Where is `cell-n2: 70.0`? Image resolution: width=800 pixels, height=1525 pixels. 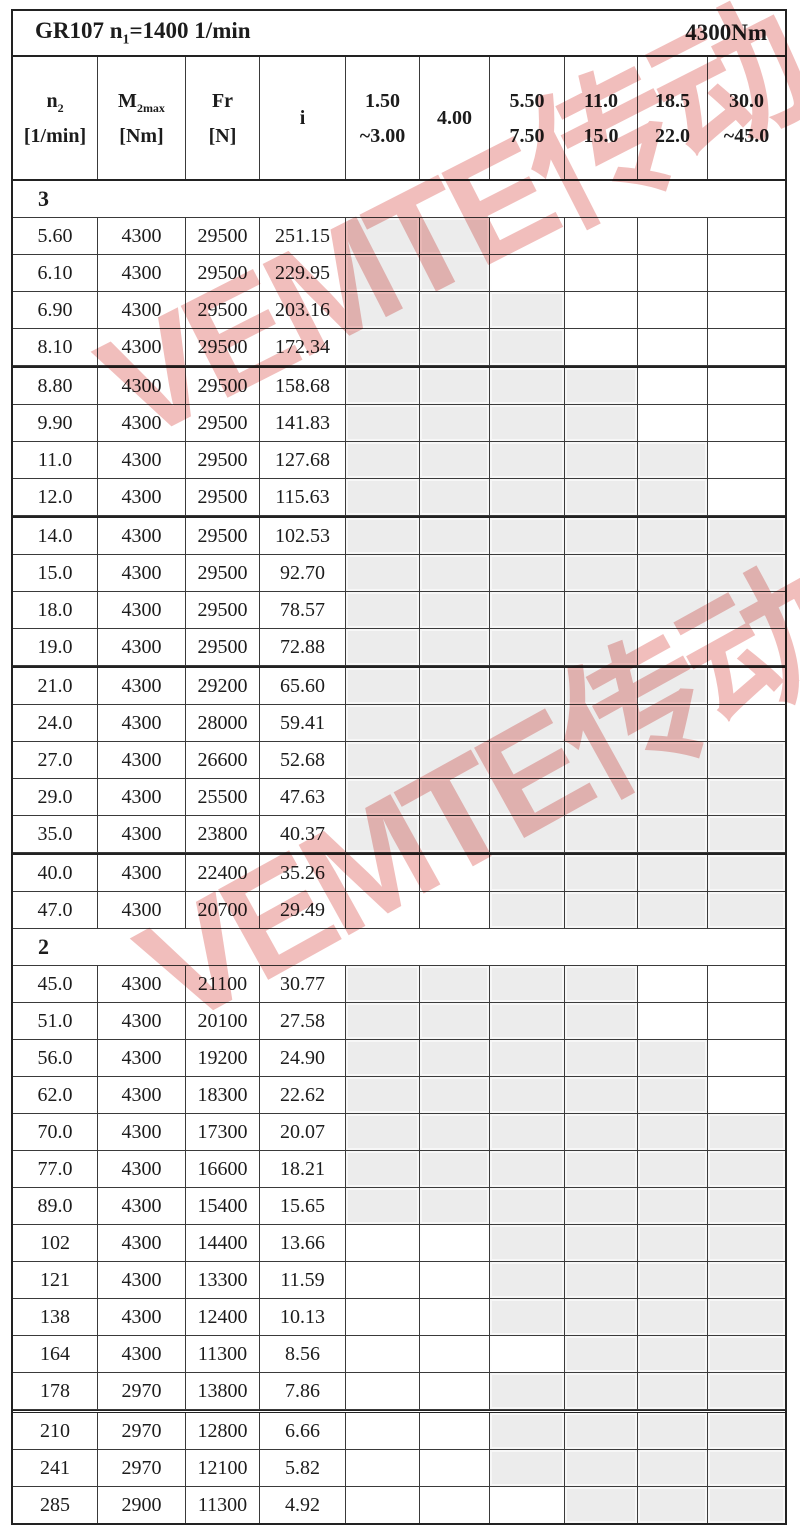
cell-n2: 70.0 is located at coordinates (55, 1132).